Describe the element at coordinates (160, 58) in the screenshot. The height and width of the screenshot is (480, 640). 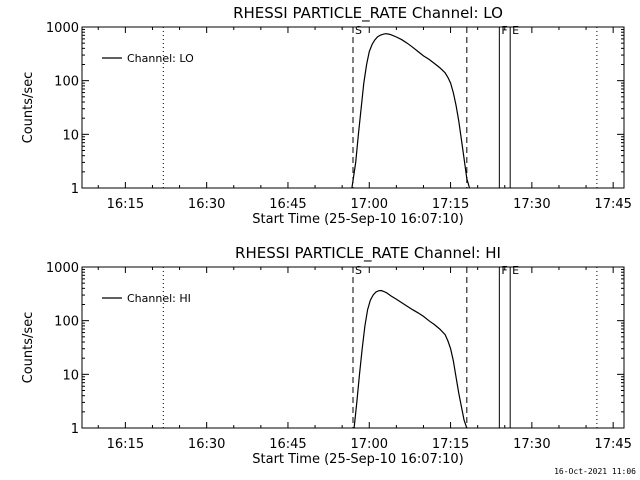
I see `legend-label: Channel: LO` at that location.